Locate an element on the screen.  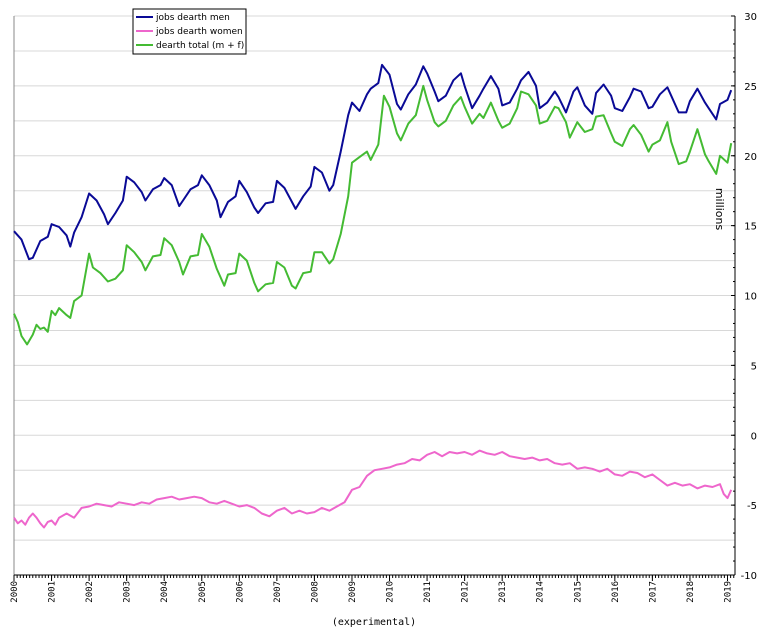
x-tick-label: 2018 is located at coordinates (691, 592).